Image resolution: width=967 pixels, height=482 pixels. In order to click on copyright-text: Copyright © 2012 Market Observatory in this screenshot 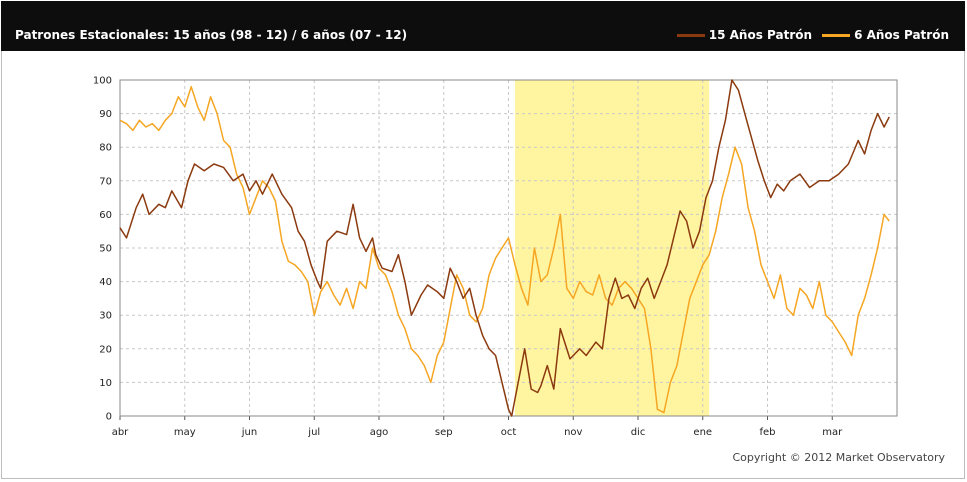, I will do `click(838, 457)`.